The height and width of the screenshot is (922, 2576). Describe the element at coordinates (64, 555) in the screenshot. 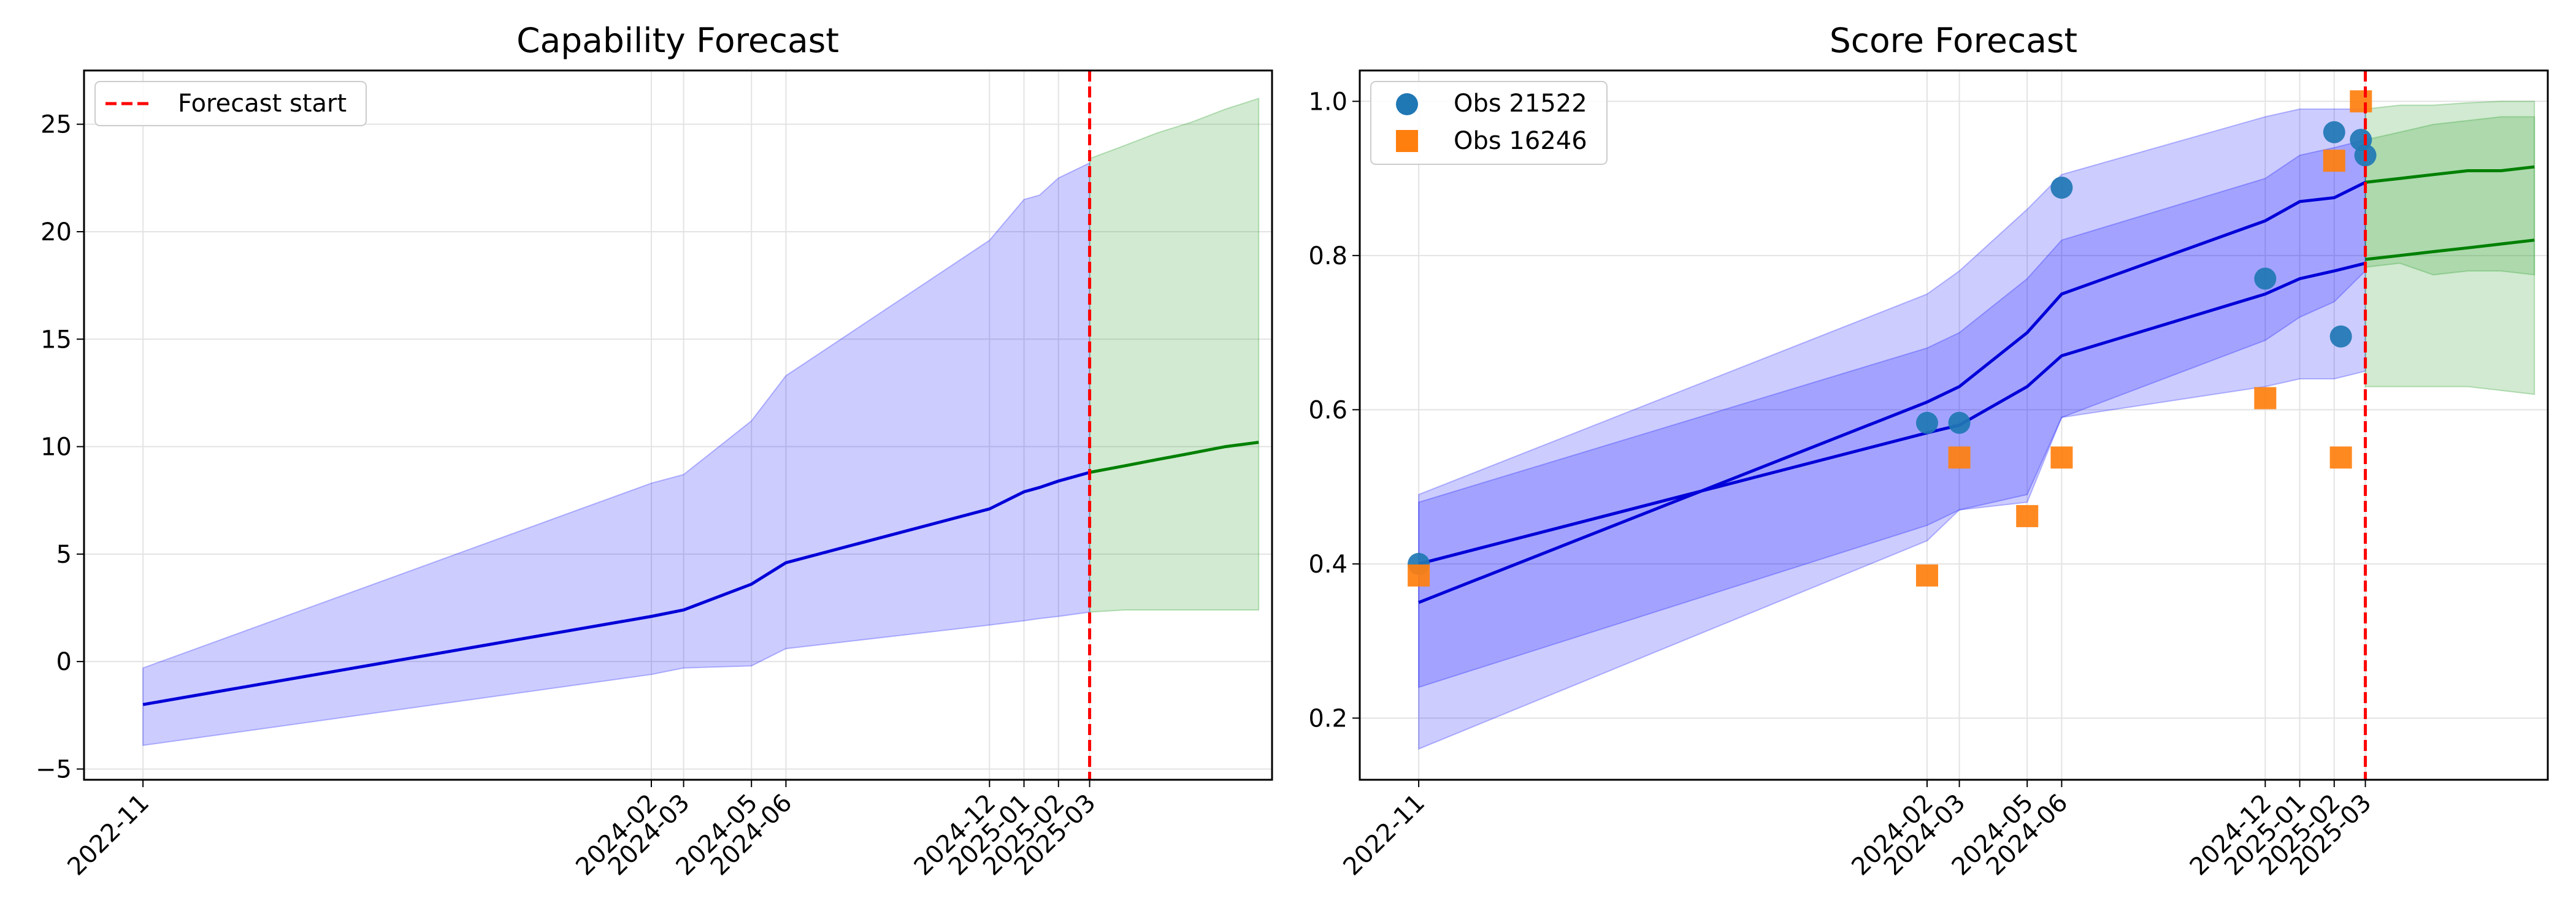

I see `y-tick-label: 5` at that location.